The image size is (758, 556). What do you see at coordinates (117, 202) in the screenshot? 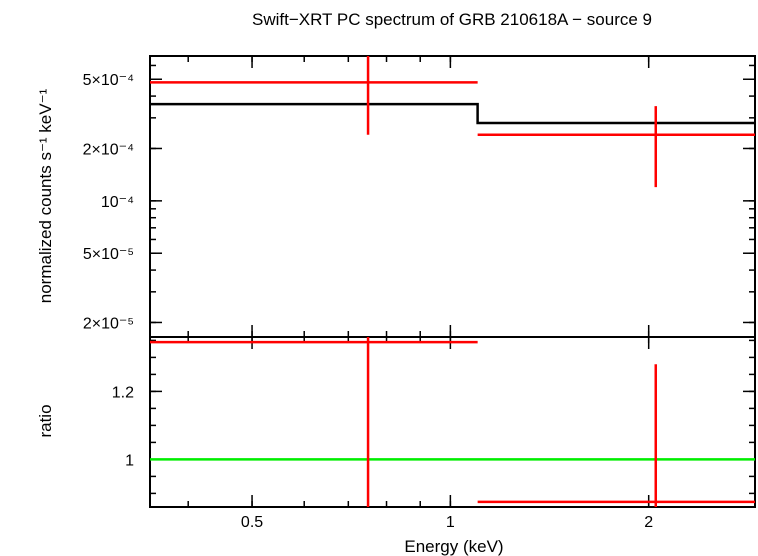
I see `spectrum-y-tick-label: 10⁻⁴` at bounding box center [117, 202].